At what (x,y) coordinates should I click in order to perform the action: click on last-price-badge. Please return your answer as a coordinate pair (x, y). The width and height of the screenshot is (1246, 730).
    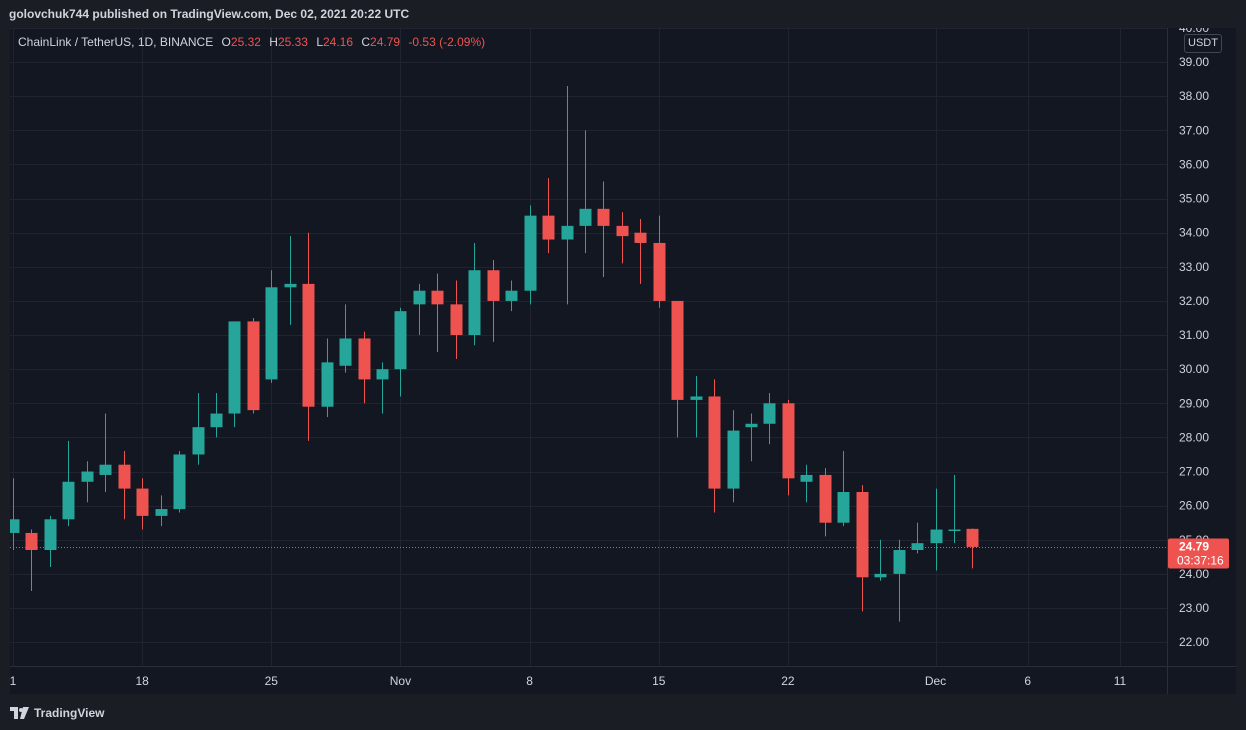
    Looking at the image, I should click on (1198, 553).